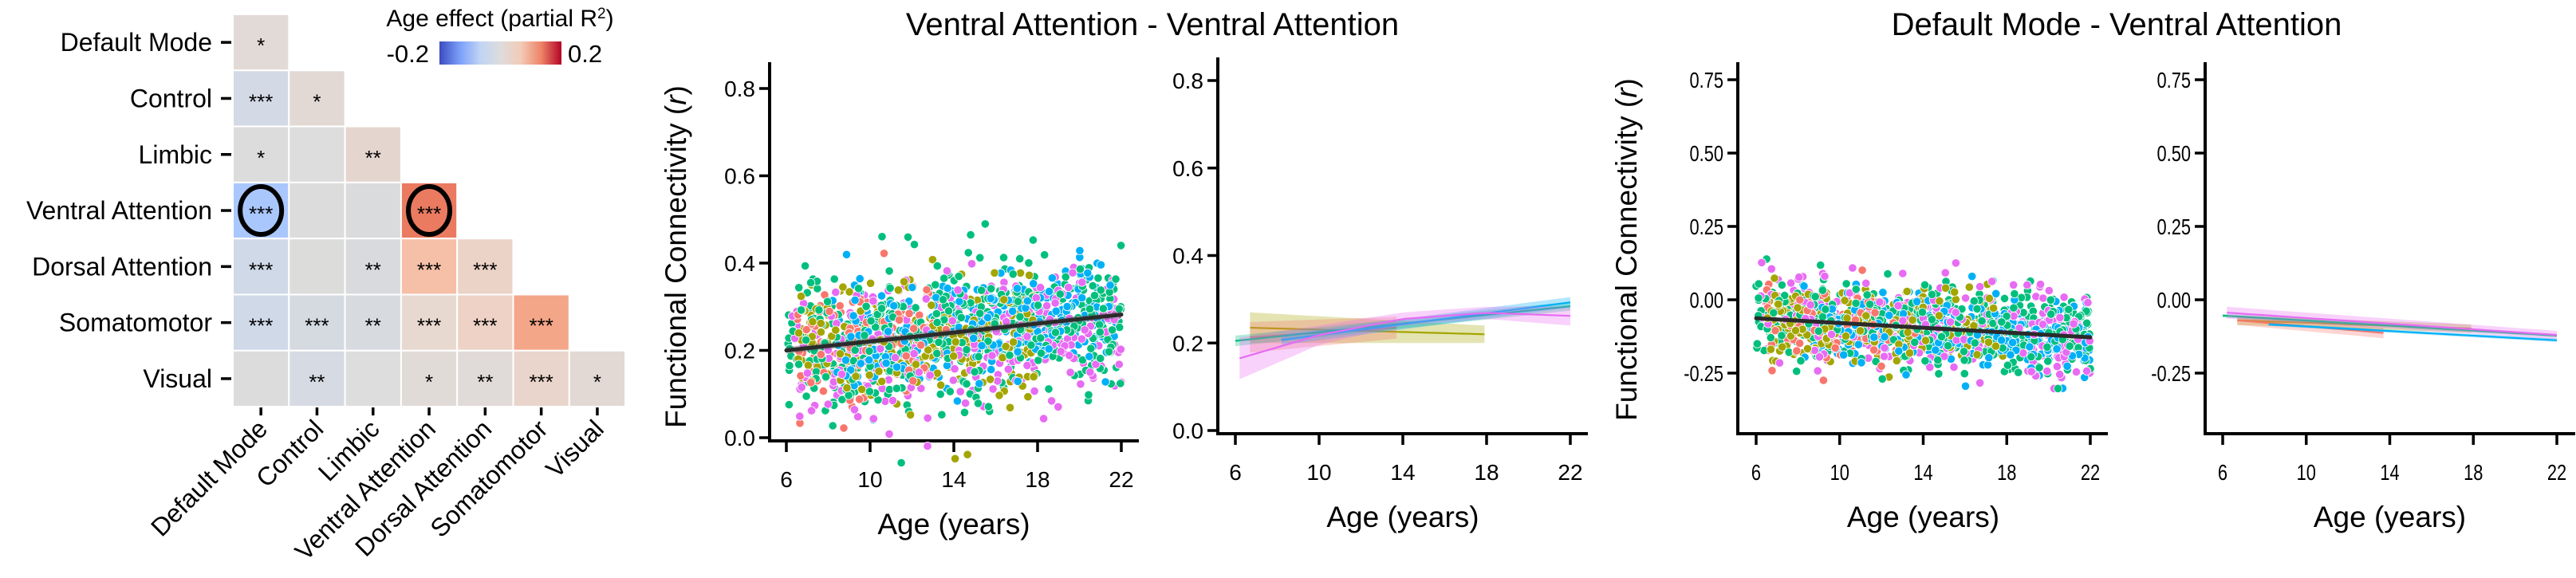 This screenshot has height=578, width=2576. I want to click on col-label: Visual, so click(574, 449).